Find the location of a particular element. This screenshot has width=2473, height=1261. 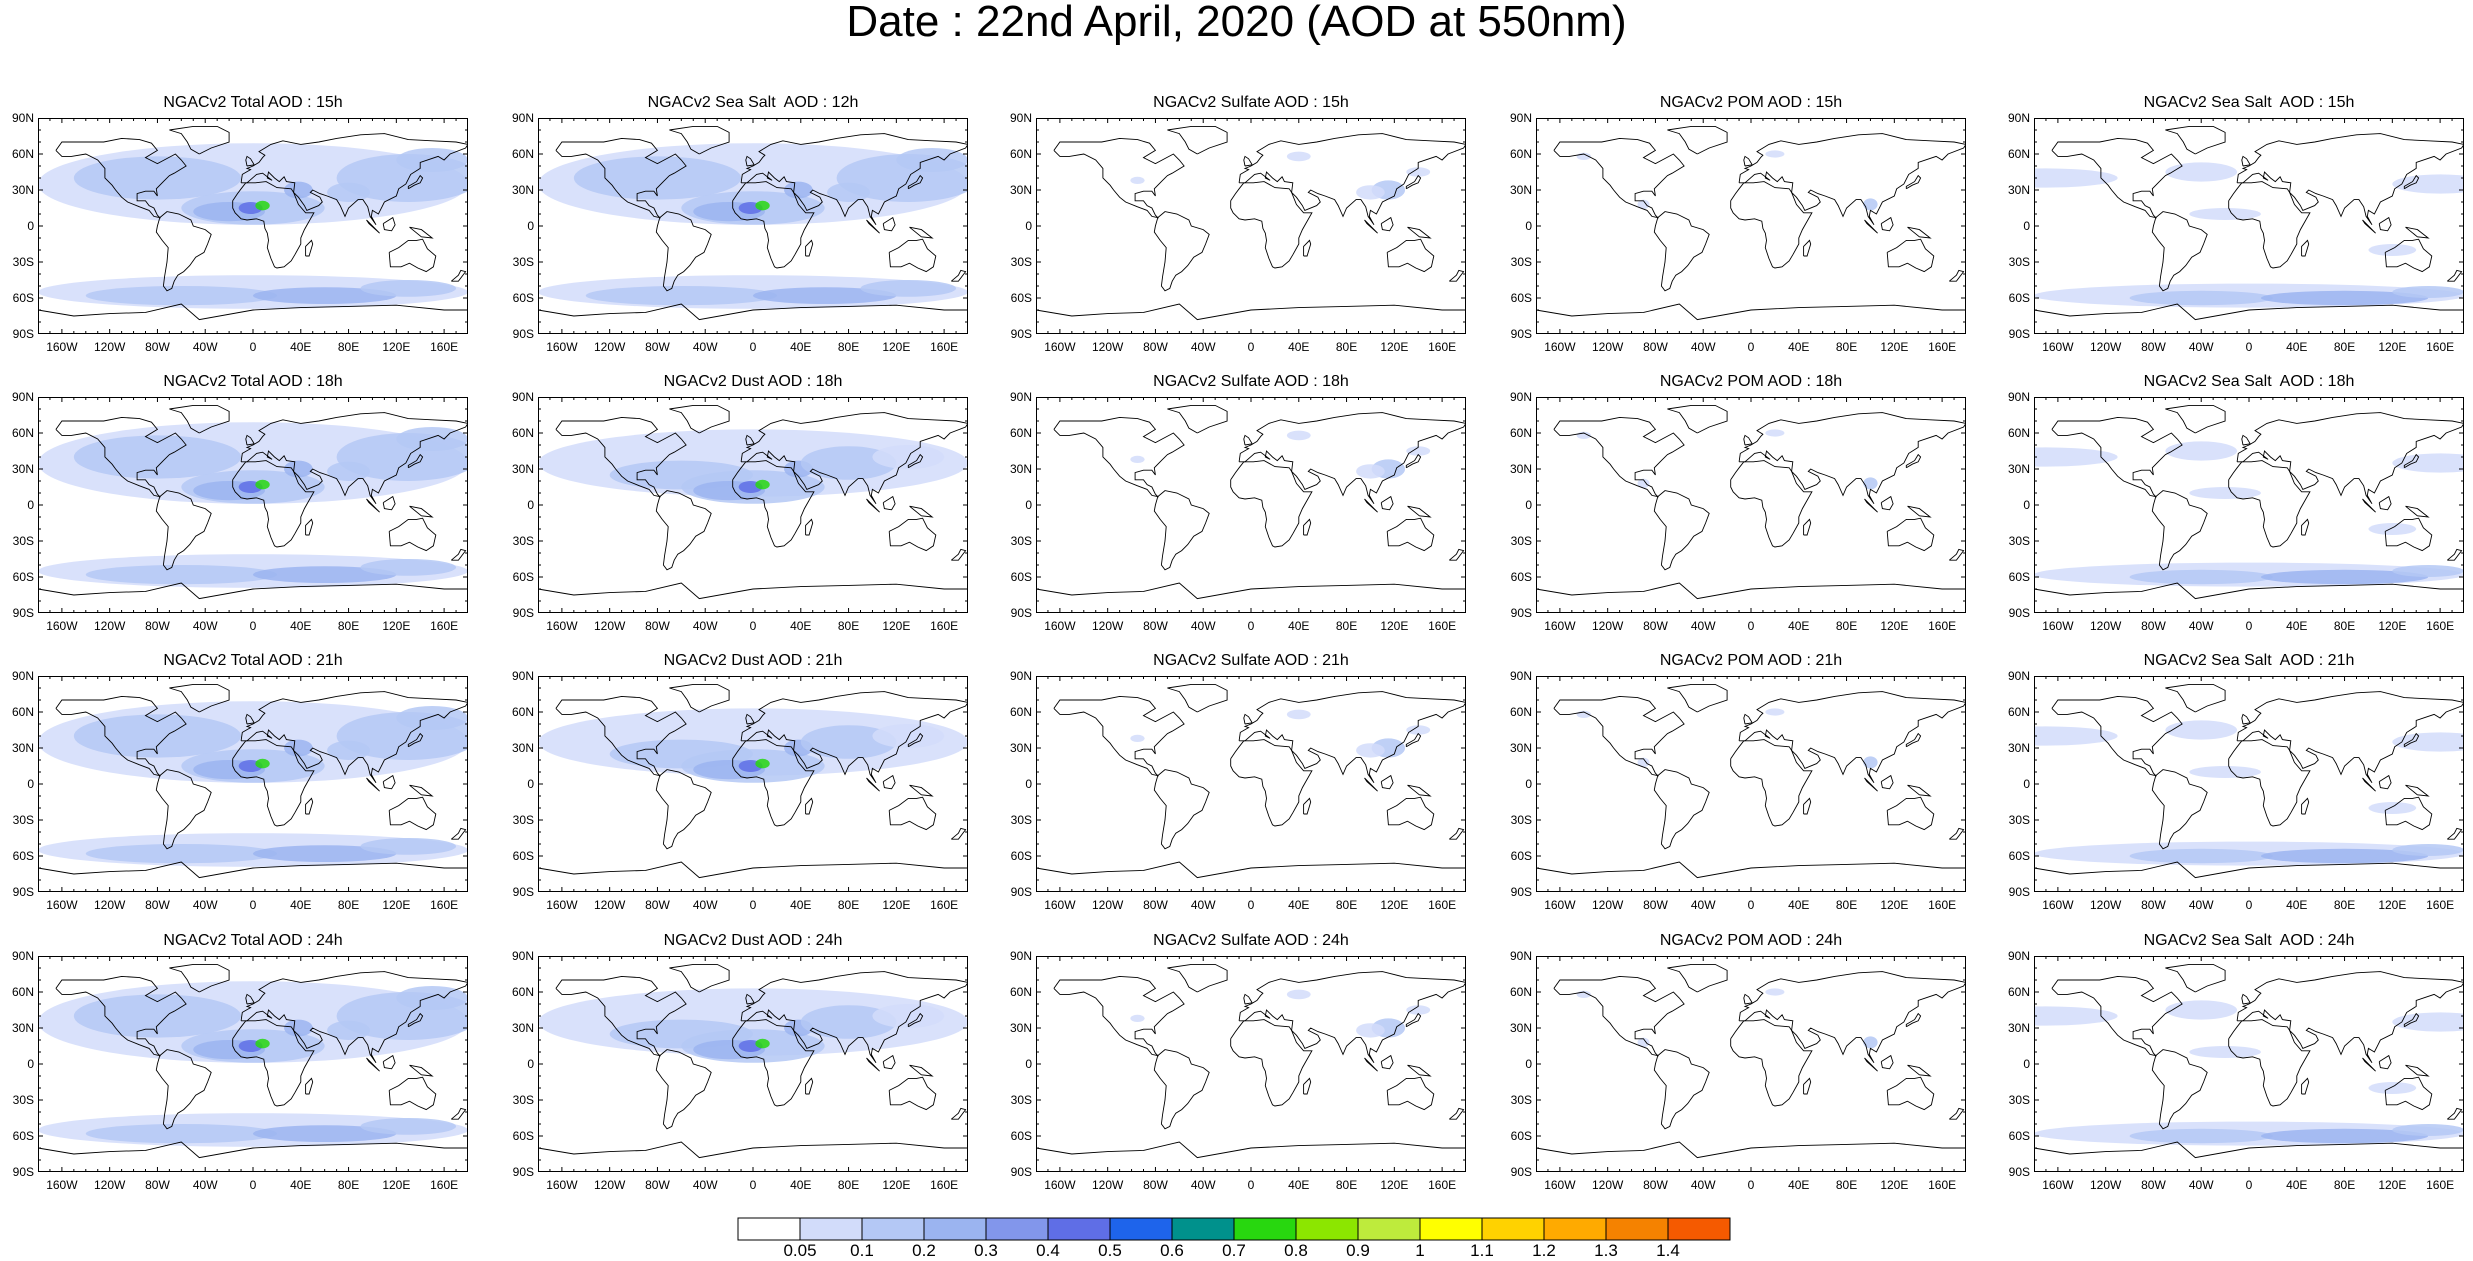

colorbar-tick-label: 0.3 is located at coordinates (986, 1250).